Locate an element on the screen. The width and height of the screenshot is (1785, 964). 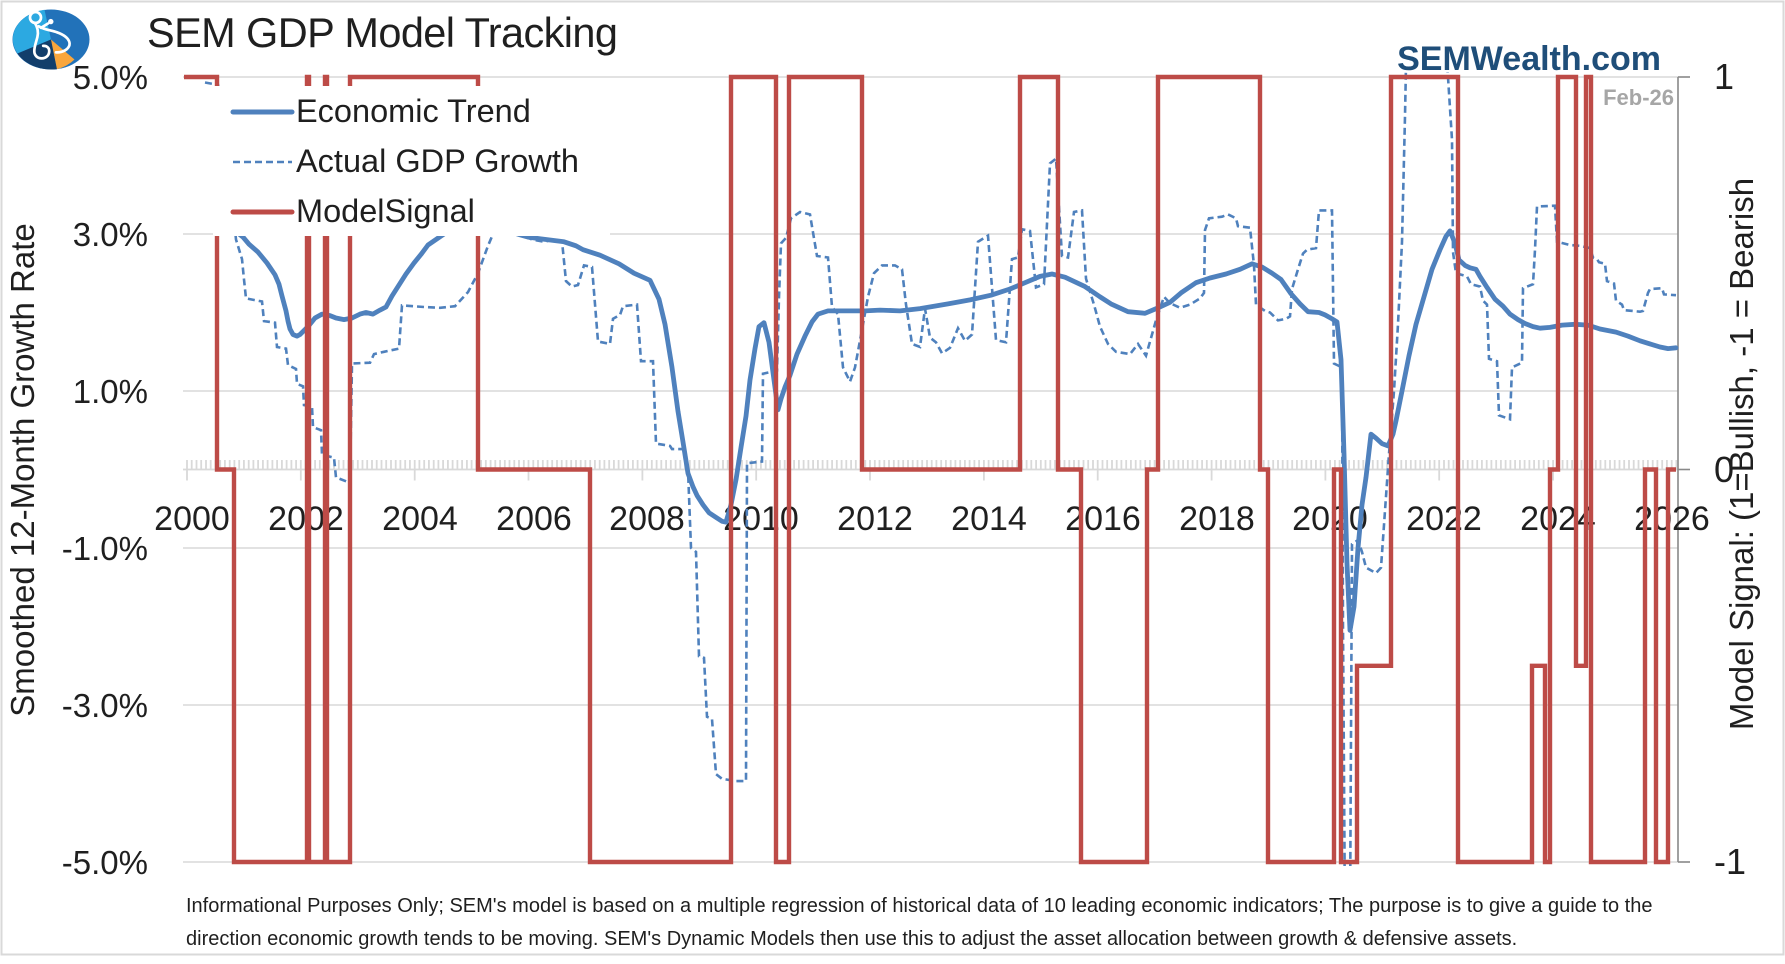
svg-text: 2000 is located at coordinates (192, 519).